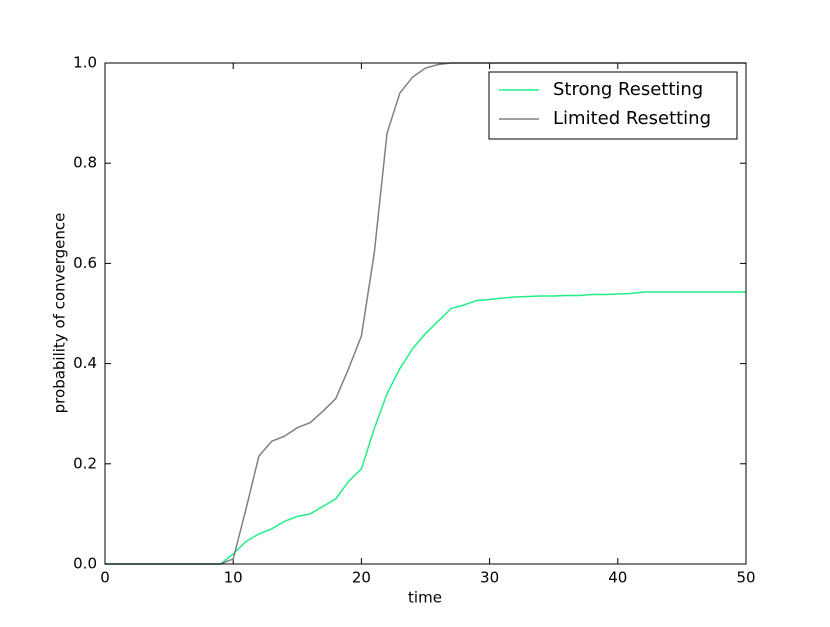  Describe the element at coordinates (60, 313) in the screenshot. I see `y-axis-label: probability of convergence` at that location.